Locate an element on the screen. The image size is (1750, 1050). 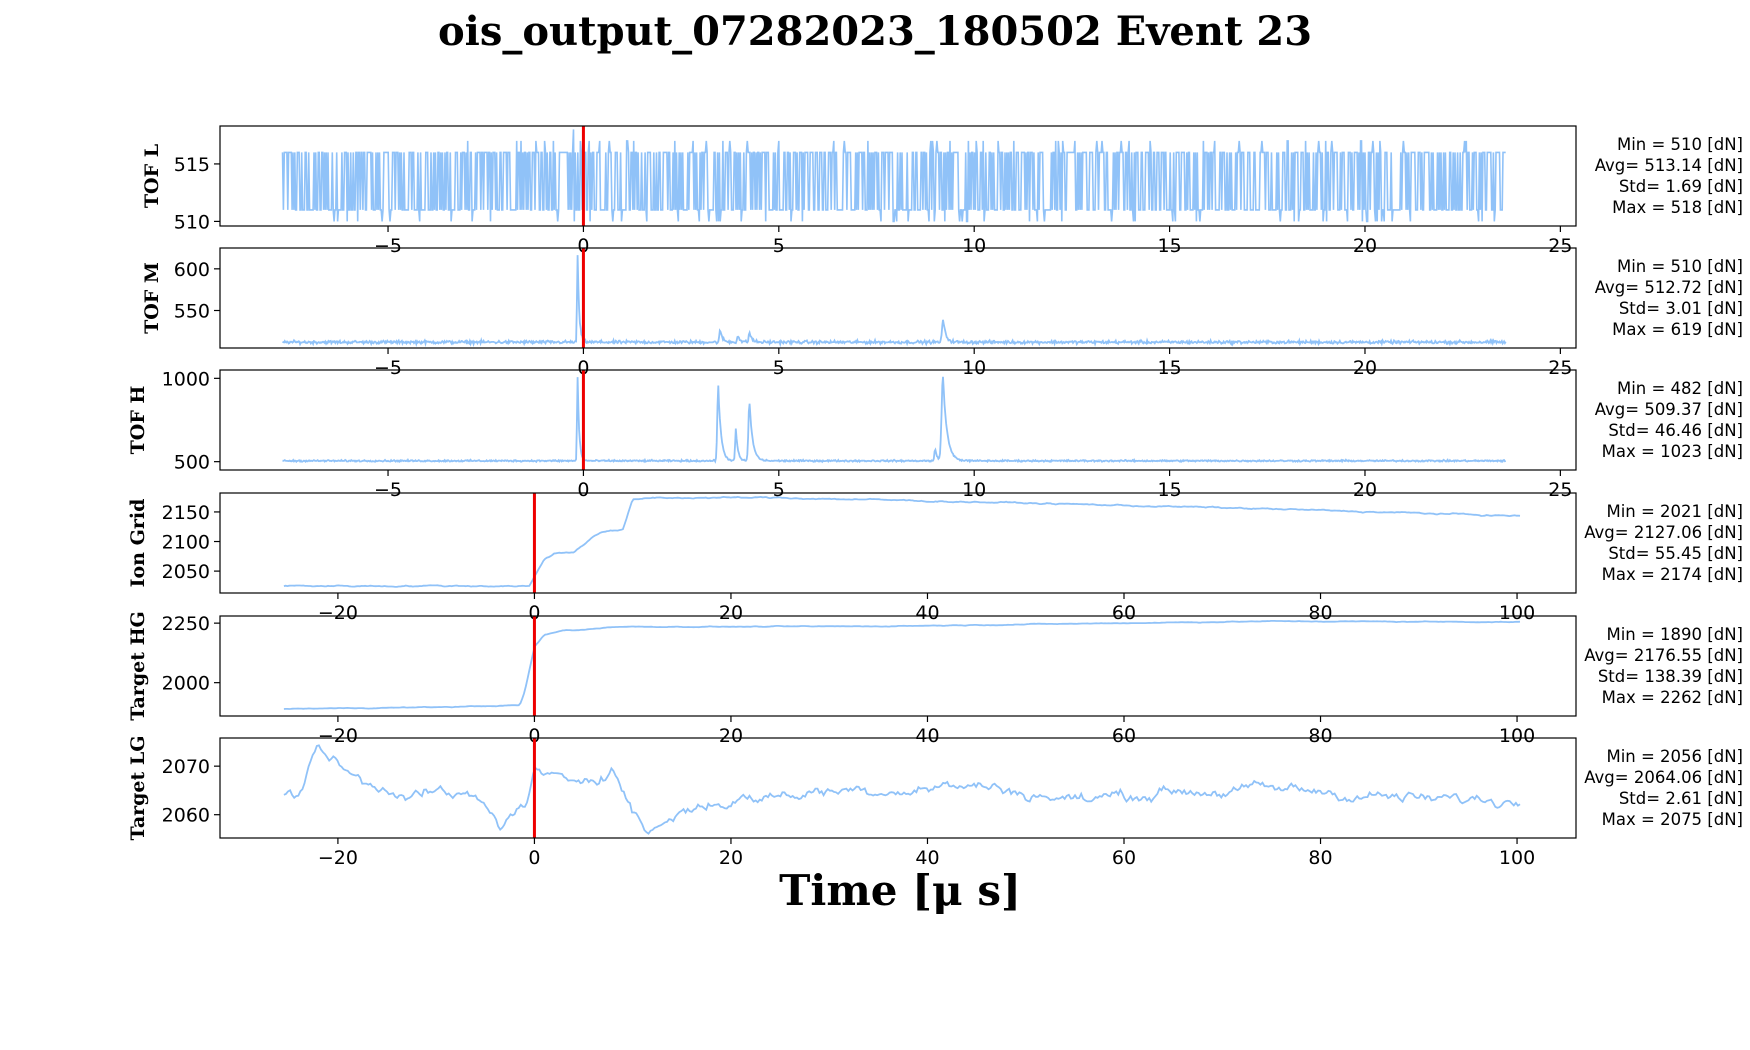
y-tick-label: 2250 is located at coordinates (186, 624).